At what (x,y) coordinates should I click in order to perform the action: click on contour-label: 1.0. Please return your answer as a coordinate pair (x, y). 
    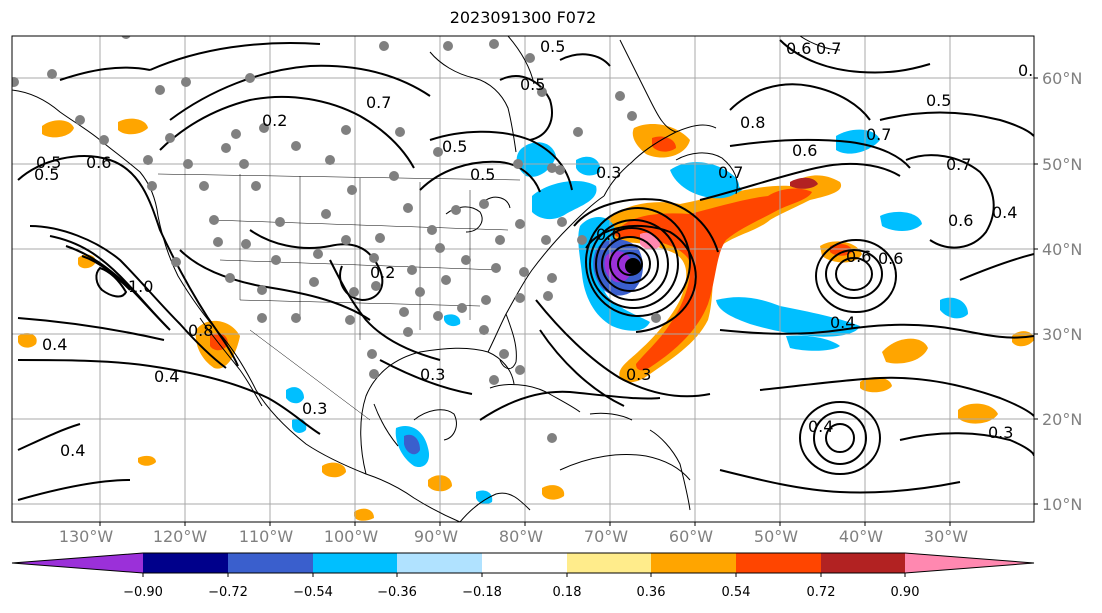
    Looking at the image, I should click on (140, 286).